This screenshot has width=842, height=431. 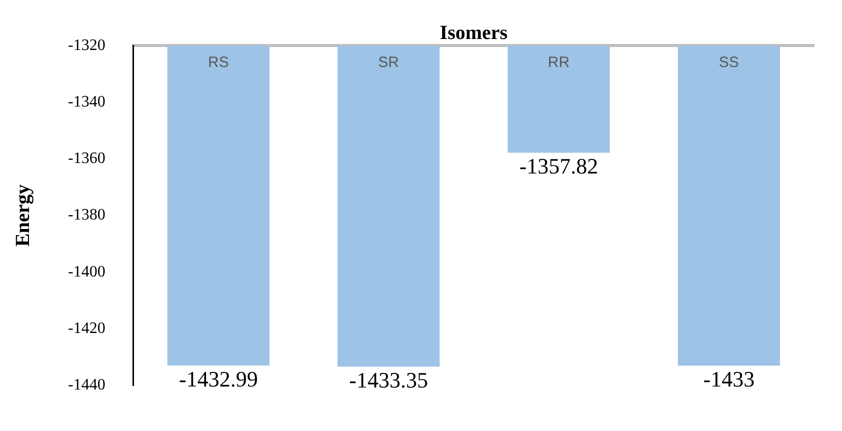 What do you see at coordinates (474, 33) in the screenshot?
I see `x-axis-title: Isomers` at bounding box center [474, 33].